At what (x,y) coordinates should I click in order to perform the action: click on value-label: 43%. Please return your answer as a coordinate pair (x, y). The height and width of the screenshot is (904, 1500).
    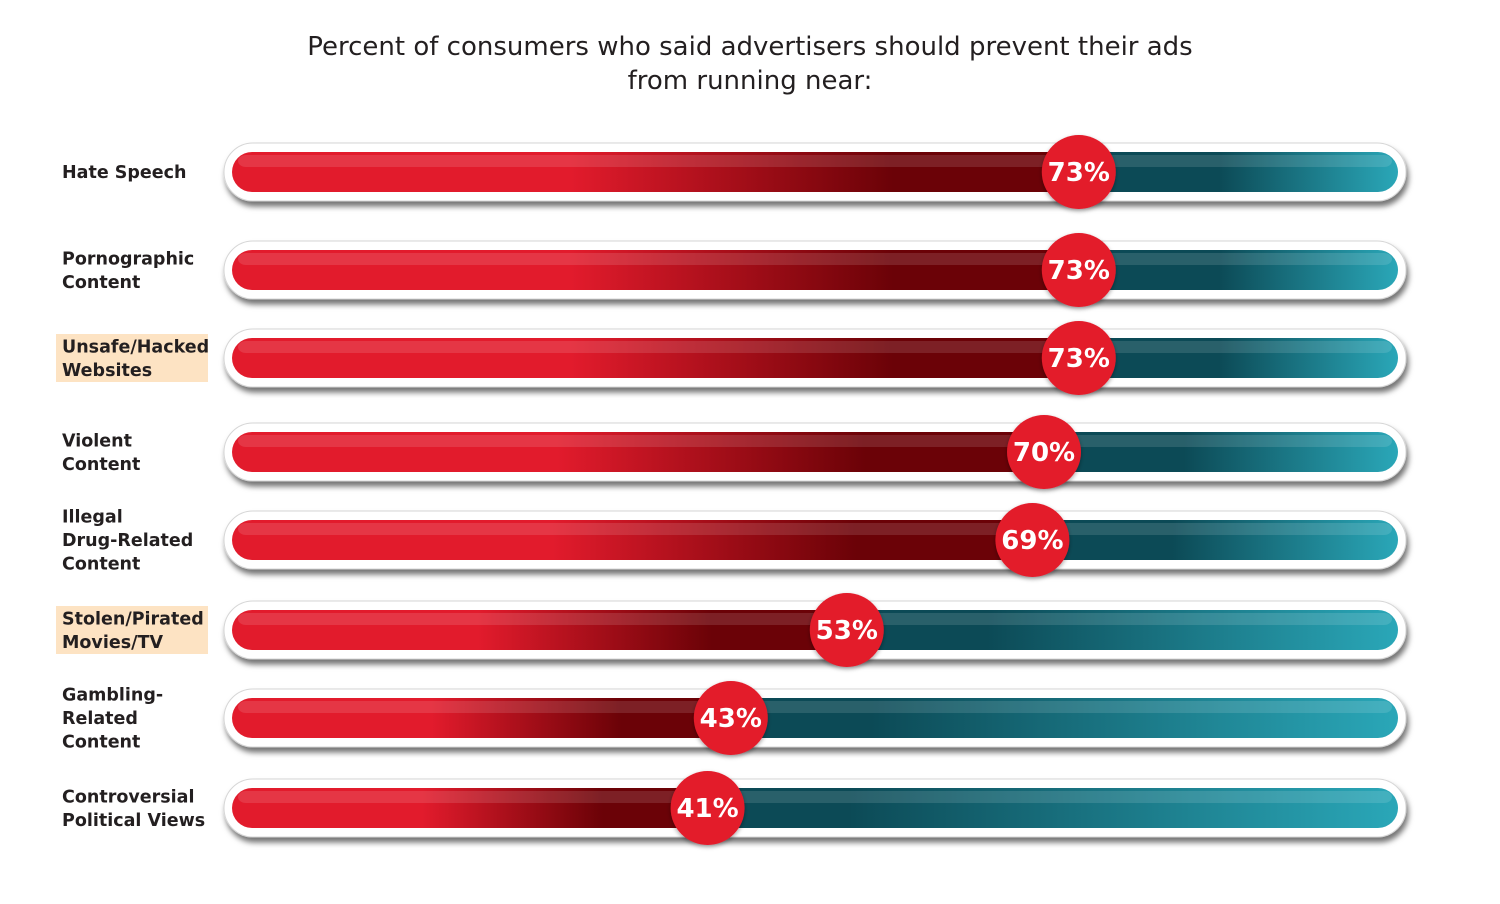
    Looking at the image, I should click on (731, 719).